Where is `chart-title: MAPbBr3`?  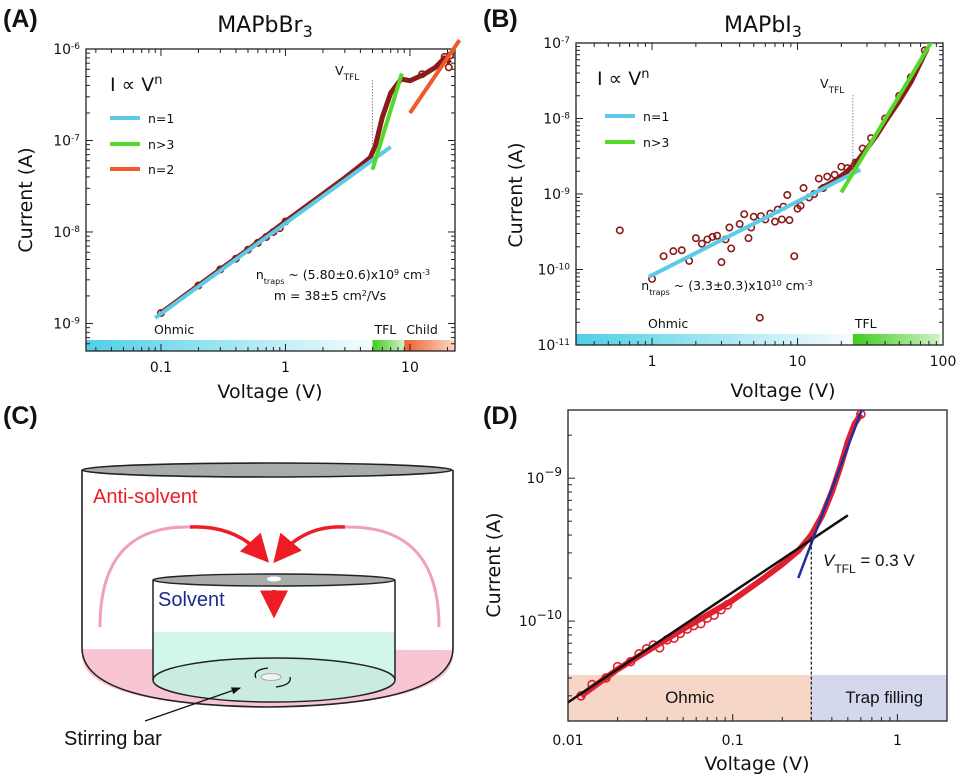 chart-title: MAPbBr3 is located at coordinates (265, 27).